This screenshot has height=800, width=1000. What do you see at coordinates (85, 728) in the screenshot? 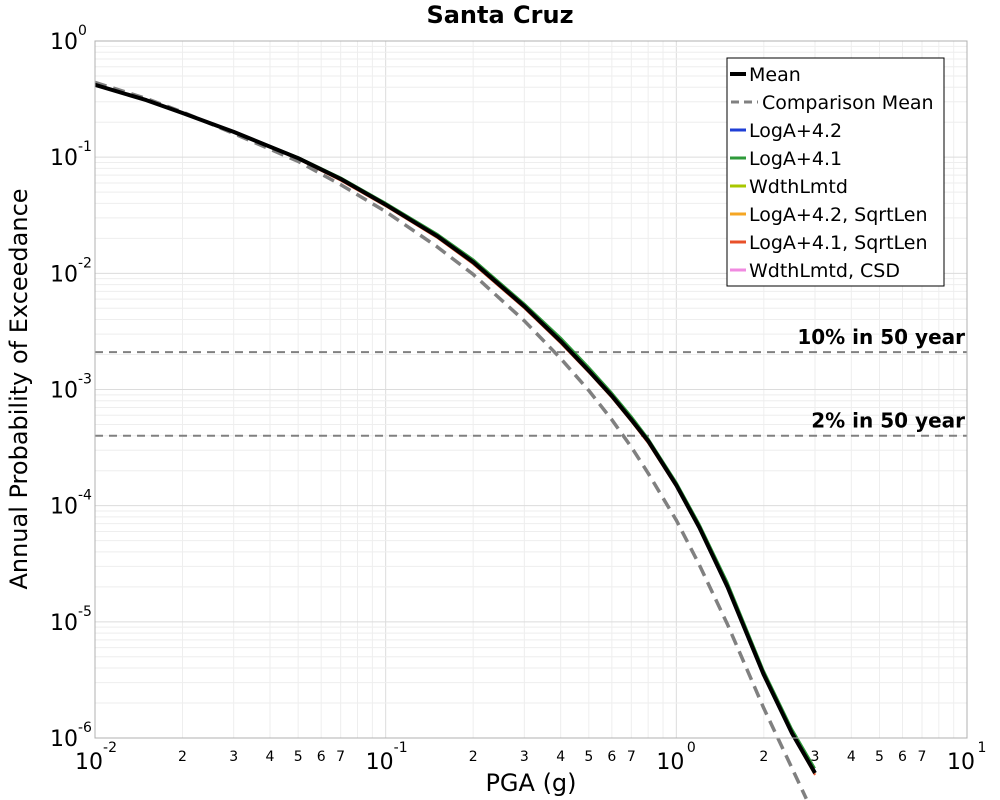
I see `y-tick-exponent: -6` at bounding box center [85, 728].